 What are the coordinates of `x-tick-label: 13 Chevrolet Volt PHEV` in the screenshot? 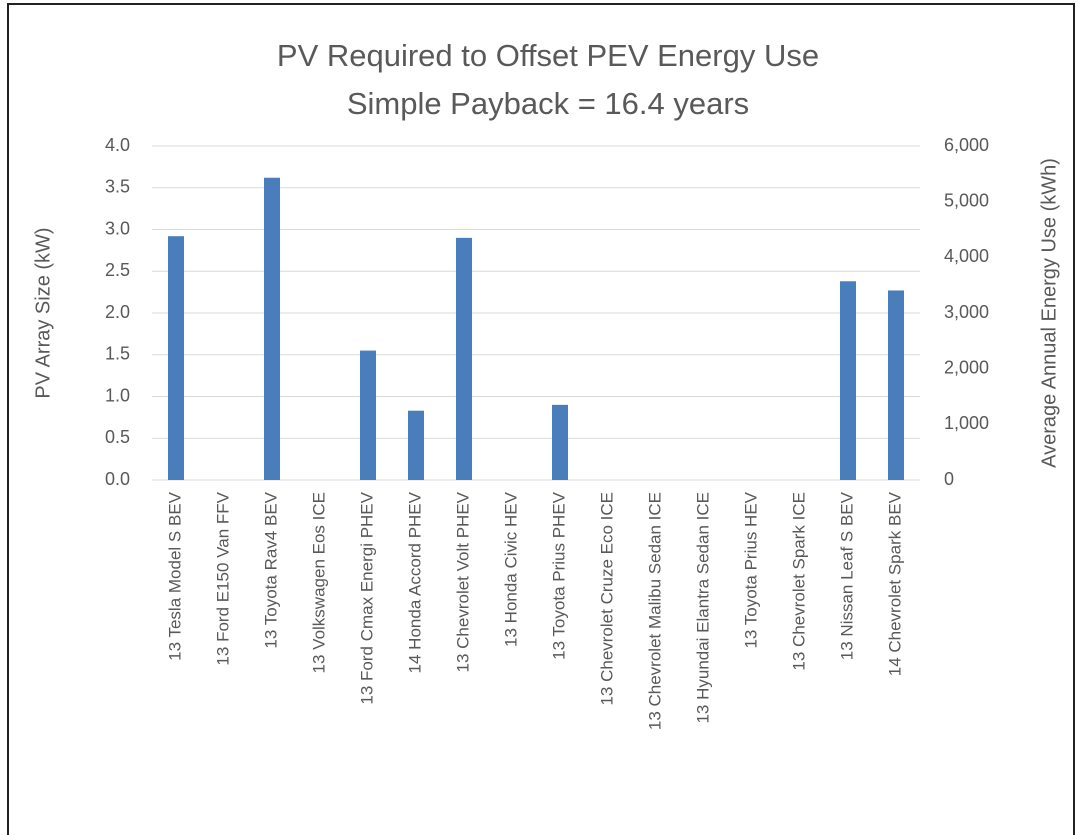 It's located at (462, 581).